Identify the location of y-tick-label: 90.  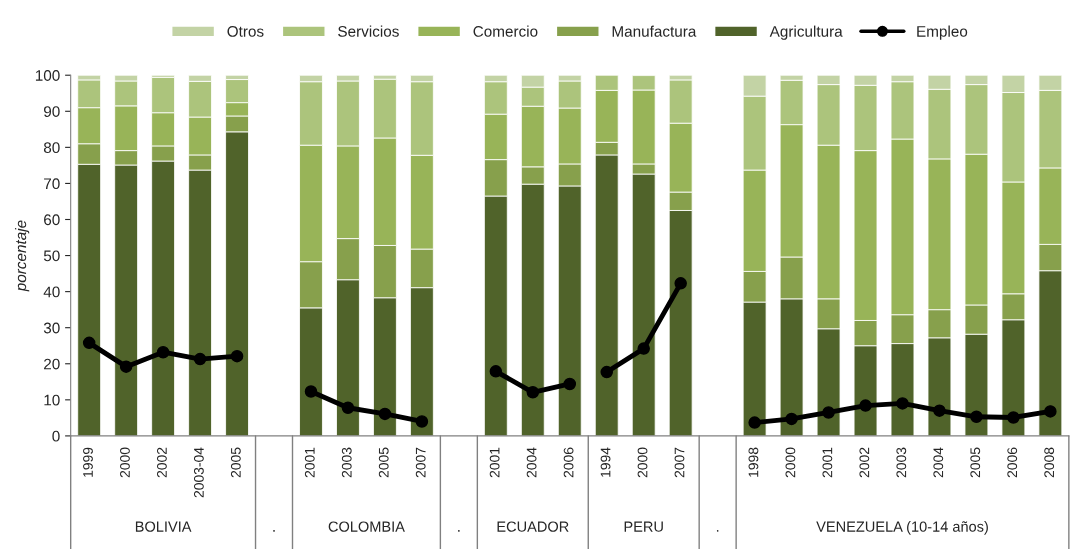
(51, 111).